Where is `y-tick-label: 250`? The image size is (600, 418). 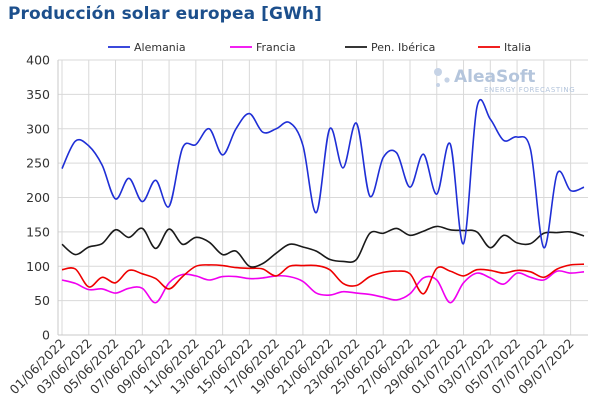
y-tick-label: 250 is located at coordinates (38, 163).